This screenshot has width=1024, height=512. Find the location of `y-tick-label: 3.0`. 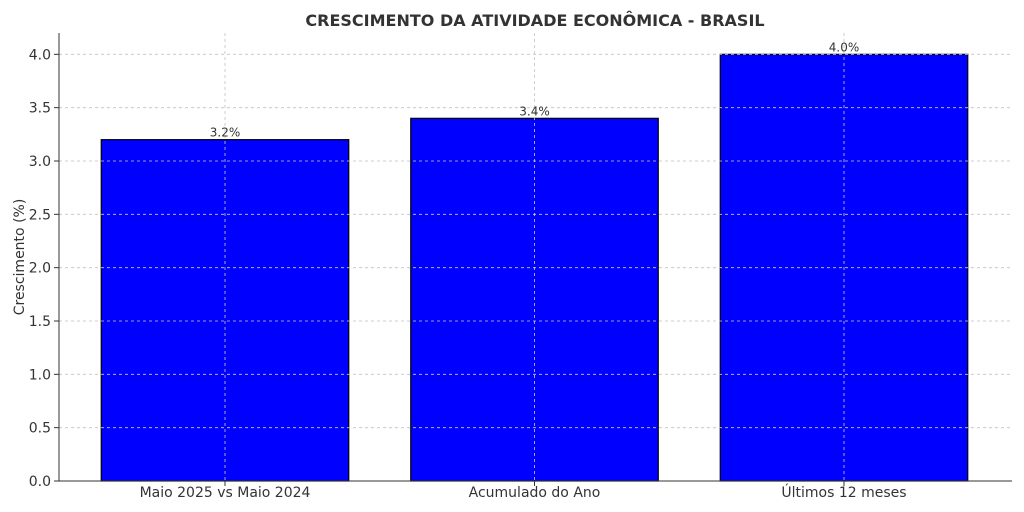

y-tick-label: 3.0 is located at coordinates (40, 162).